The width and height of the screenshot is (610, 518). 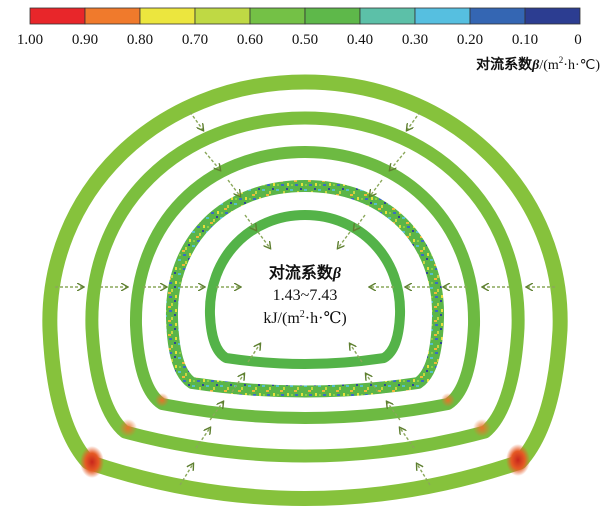 I want to click on tick-label: 0, so click(x=578, y=40).